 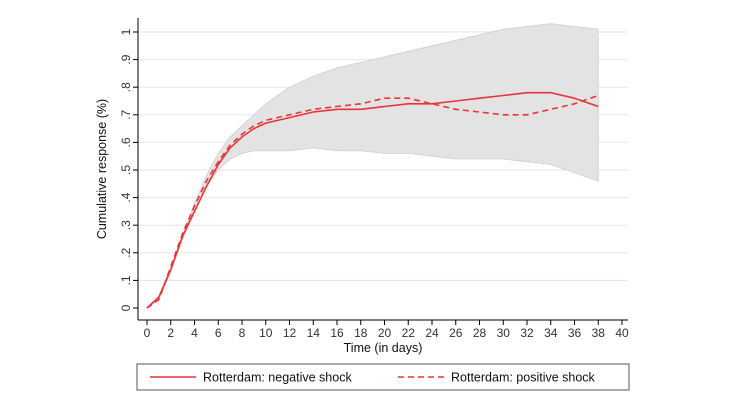 What do you see at coordinates (383, 348) in the screenshot?
I see `x-axis-title: Time (in days)` at bounding box center [383, 348].